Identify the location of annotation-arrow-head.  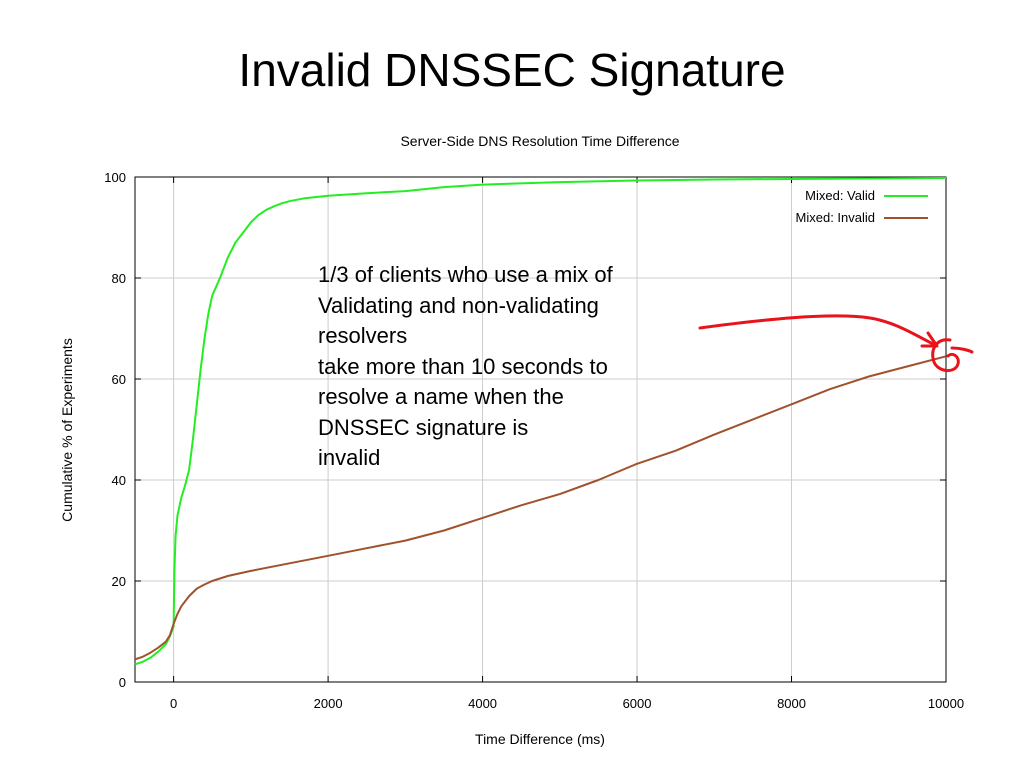
(929, 339).